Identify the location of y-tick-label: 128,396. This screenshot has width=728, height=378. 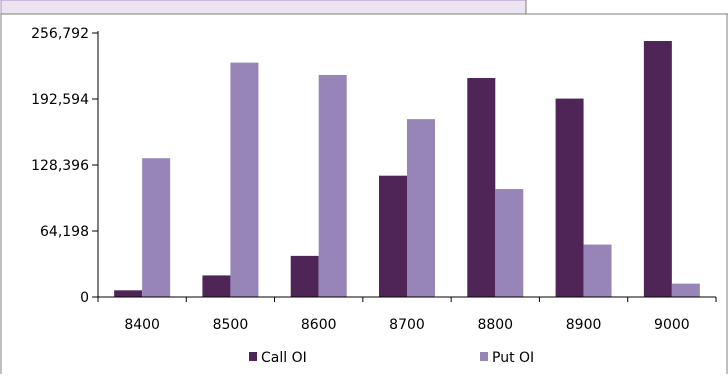
(60, 166).